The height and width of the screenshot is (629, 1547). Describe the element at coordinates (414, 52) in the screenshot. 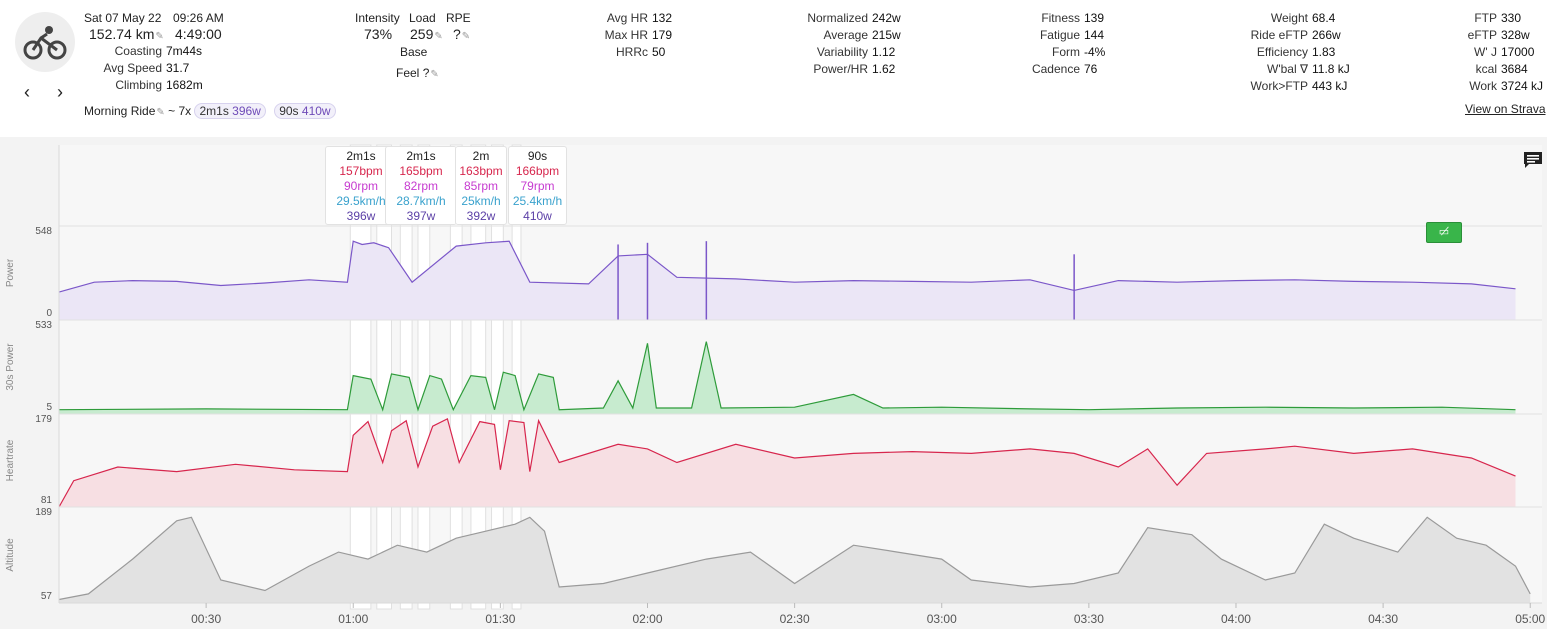

I see `base-label: Base` at that location.